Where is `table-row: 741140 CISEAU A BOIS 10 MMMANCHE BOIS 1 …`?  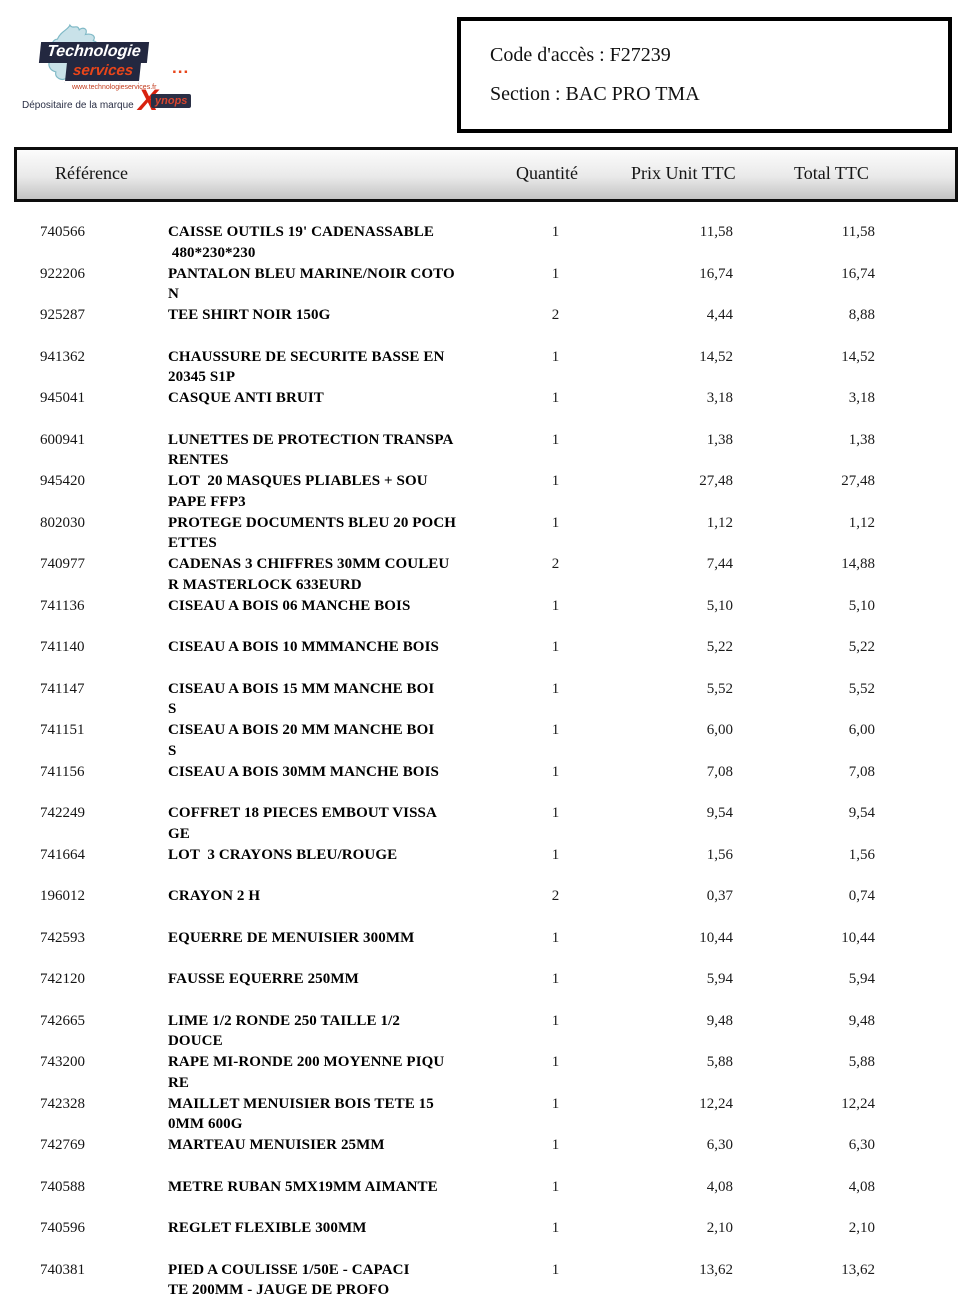 table-row: 741140 CISEAU A BOIS 10 MMMANCHE BOIS 1 … is located at coordinates (478, 658).